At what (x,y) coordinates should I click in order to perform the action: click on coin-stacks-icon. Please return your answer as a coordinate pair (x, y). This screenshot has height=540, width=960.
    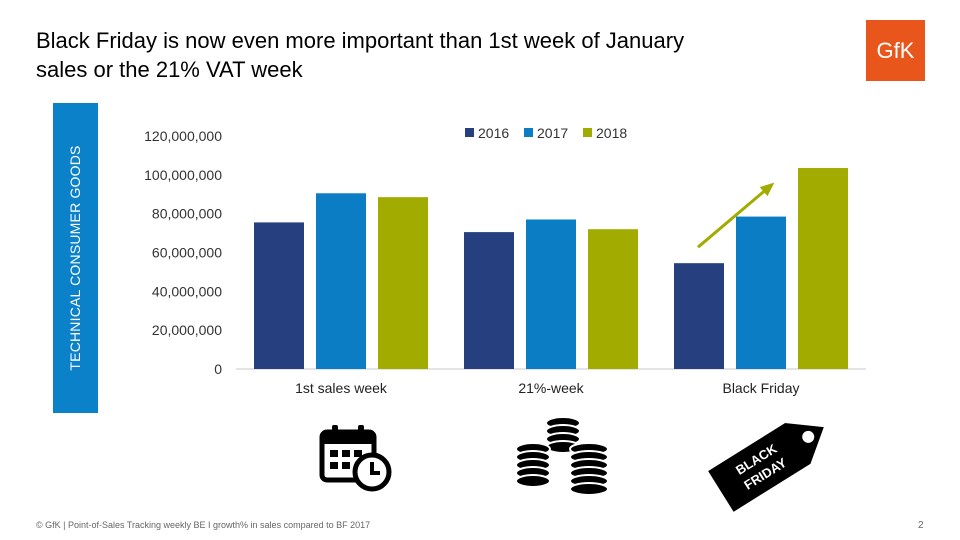
    Looking at the image, I should click on (562, 456).